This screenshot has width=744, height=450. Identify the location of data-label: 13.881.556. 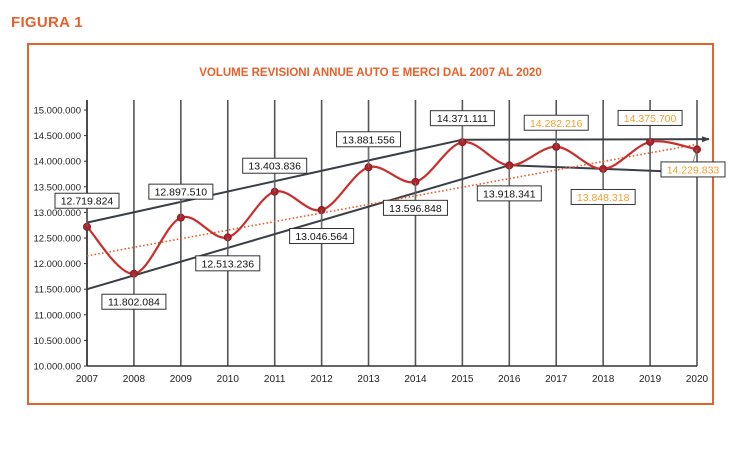
(368, 140).